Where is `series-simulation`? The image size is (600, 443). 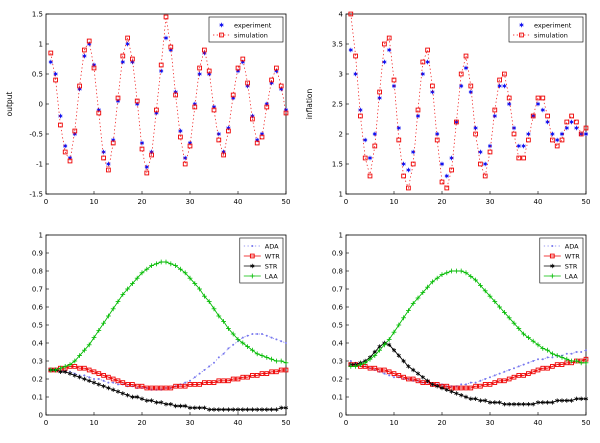
series-simulation is located at coordinates (168, 95).